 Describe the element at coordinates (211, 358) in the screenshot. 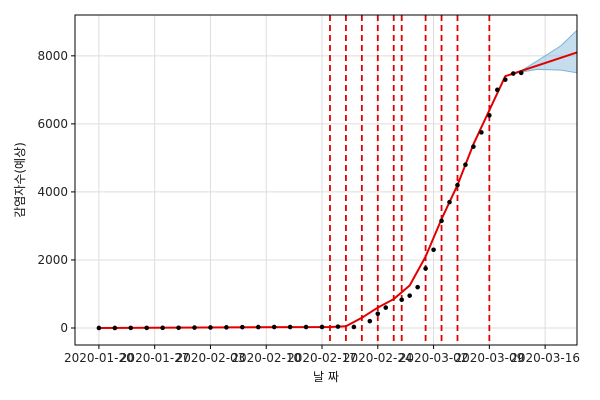

I see `x-tick-label: 2020-02-03` at that location.